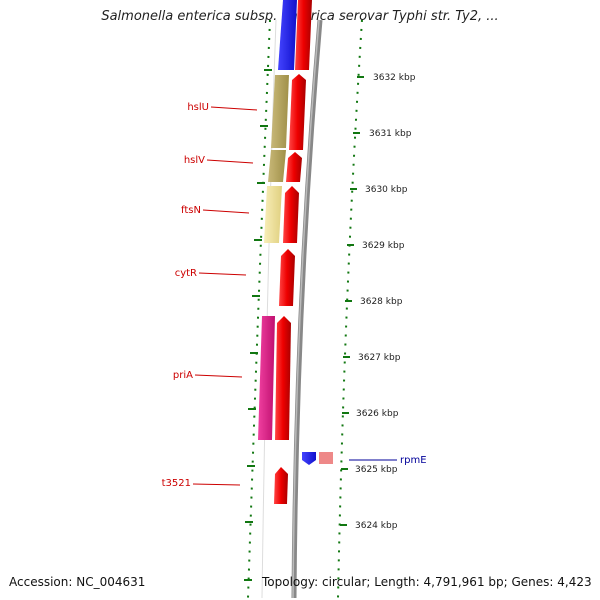 The height and width of the screenshot is (600, 600). I want to click on inner-ring, so click(269, 309).